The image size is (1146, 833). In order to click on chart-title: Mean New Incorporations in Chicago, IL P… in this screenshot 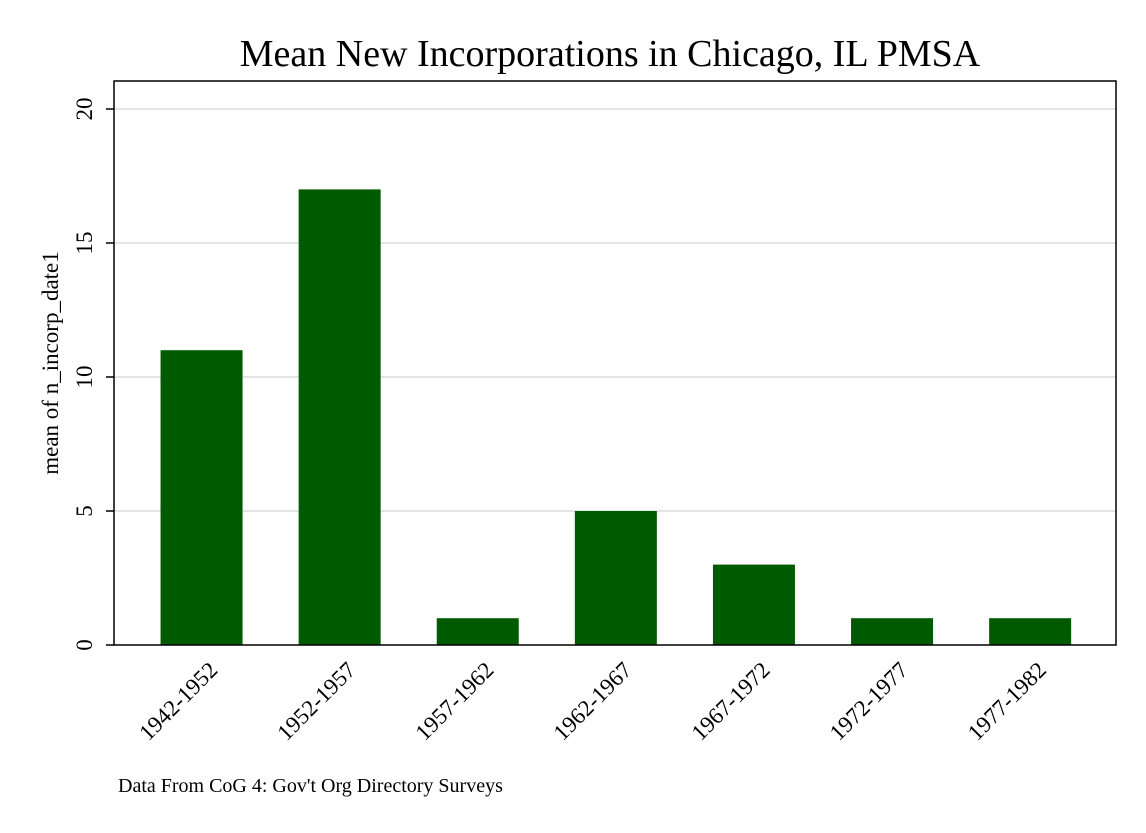, I will do `click(610, 54)`.